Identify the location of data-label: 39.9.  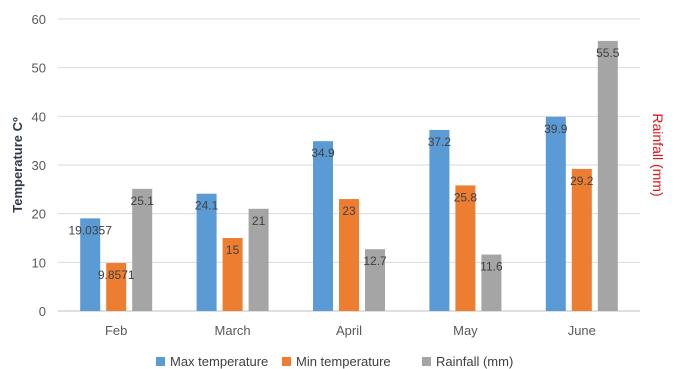
(556, 129).